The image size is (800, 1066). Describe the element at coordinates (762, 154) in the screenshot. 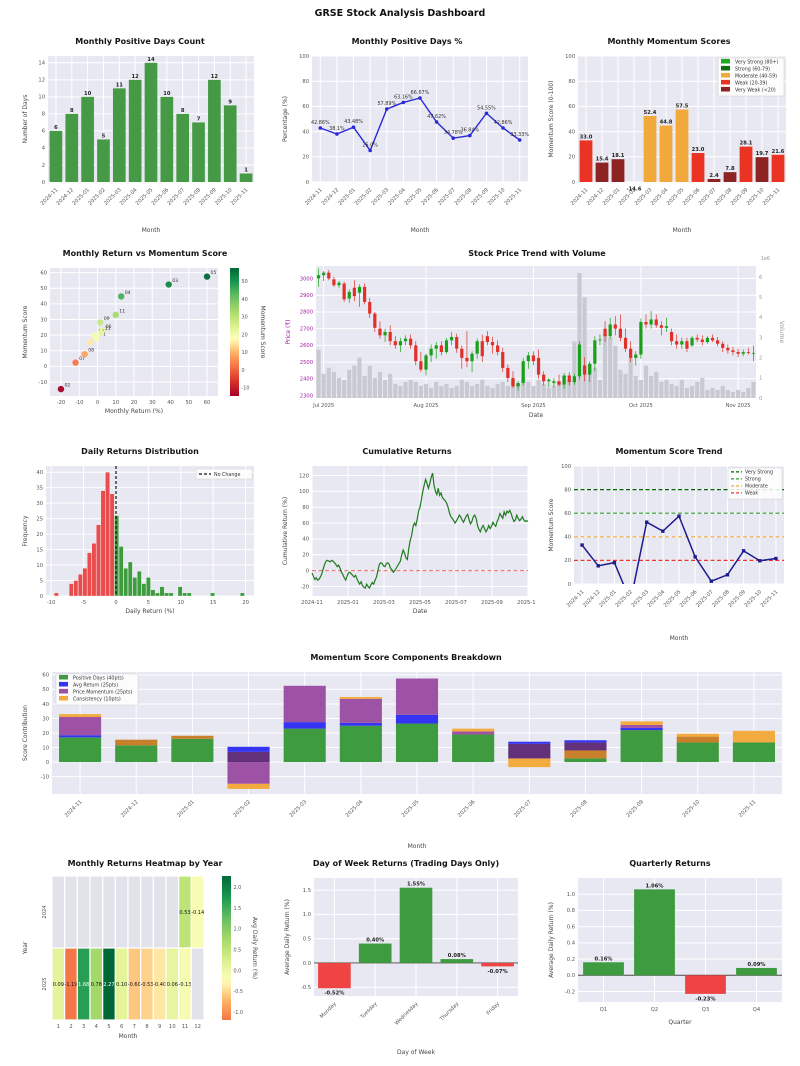

I see `svg-text: 19.7` at that location.